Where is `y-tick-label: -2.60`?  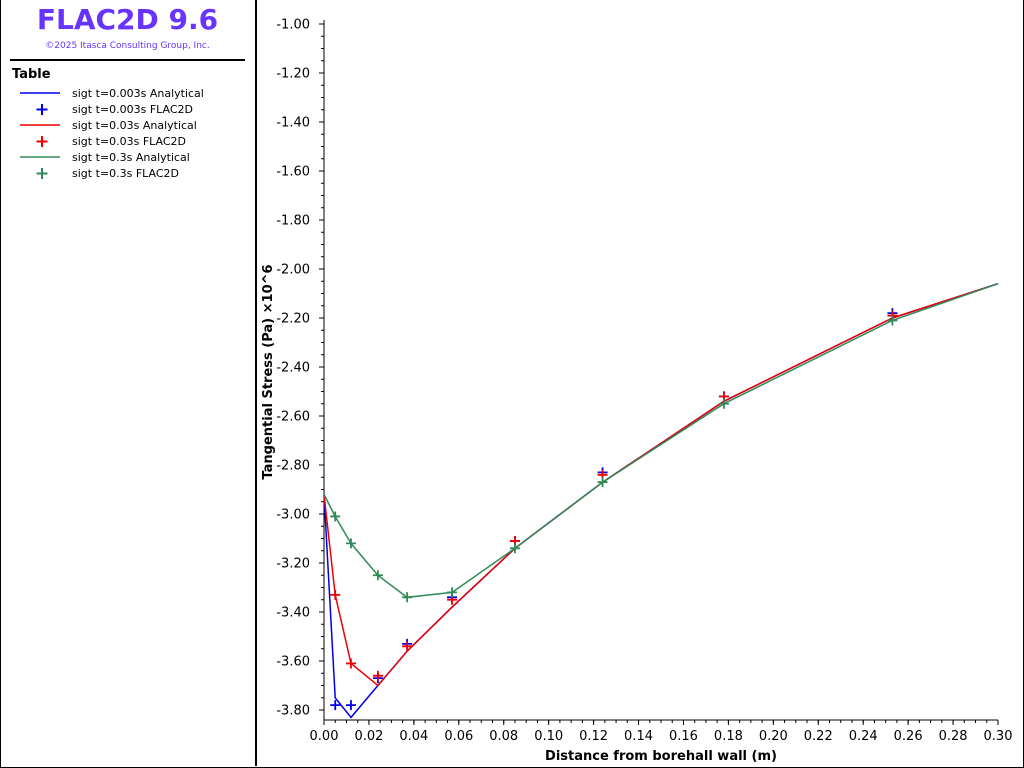 y-tick-label: -2.60 is located at coordinates (293, 417).